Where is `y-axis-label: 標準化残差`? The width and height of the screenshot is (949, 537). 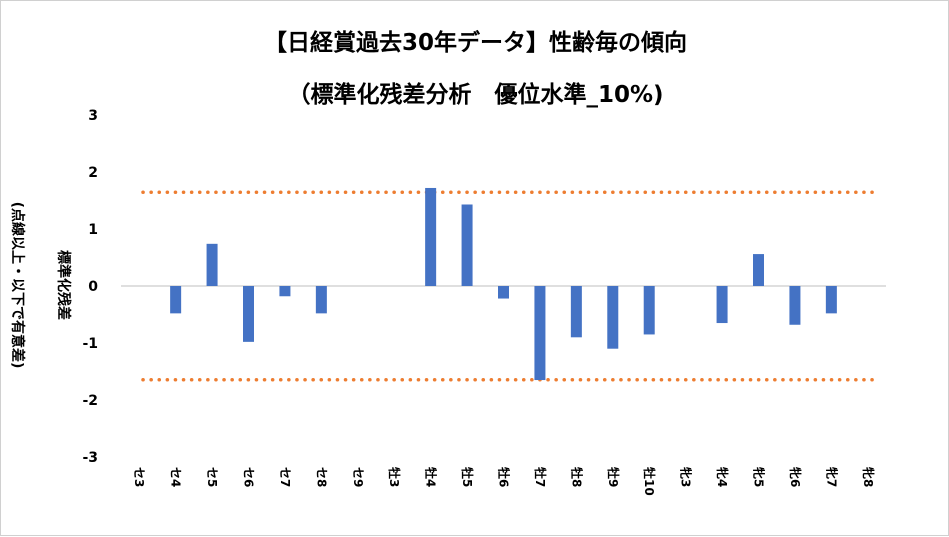 y-axis-label: 標準化残差 is located at coordinates (63, 285).